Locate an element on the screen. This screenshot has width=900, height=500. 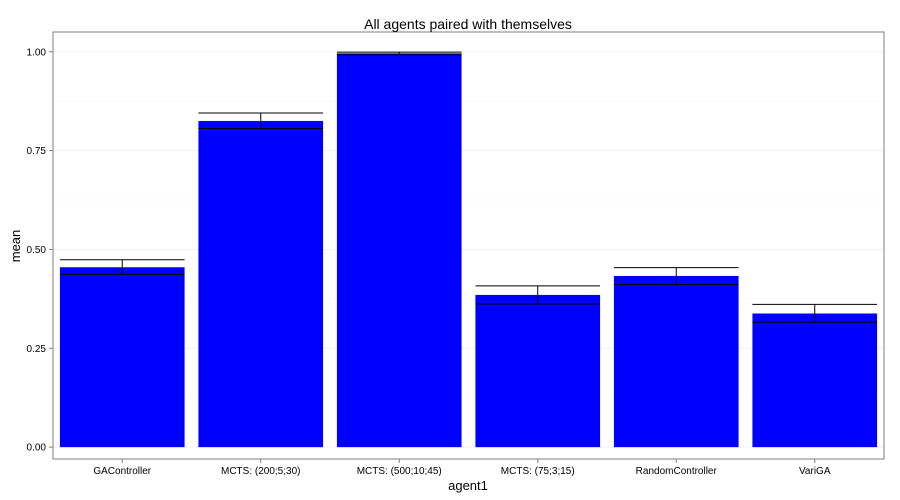
x-tick-label: MCTS: (75;3;15) is located at coordinates (538, 471).